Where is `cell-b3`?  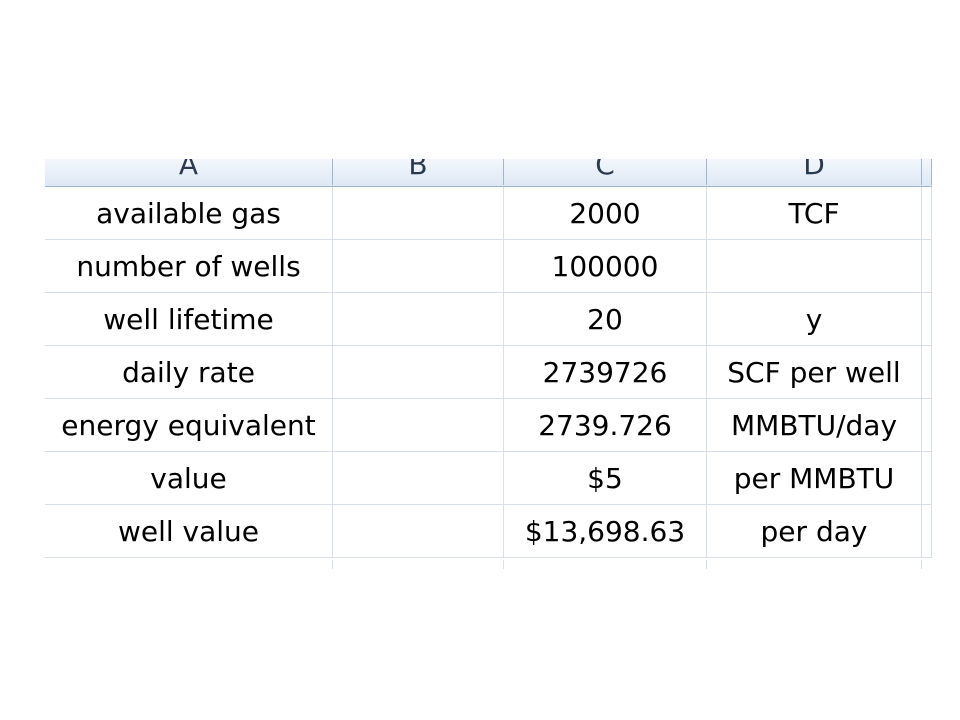
cell-b3 is located at coordinates (418, 319).